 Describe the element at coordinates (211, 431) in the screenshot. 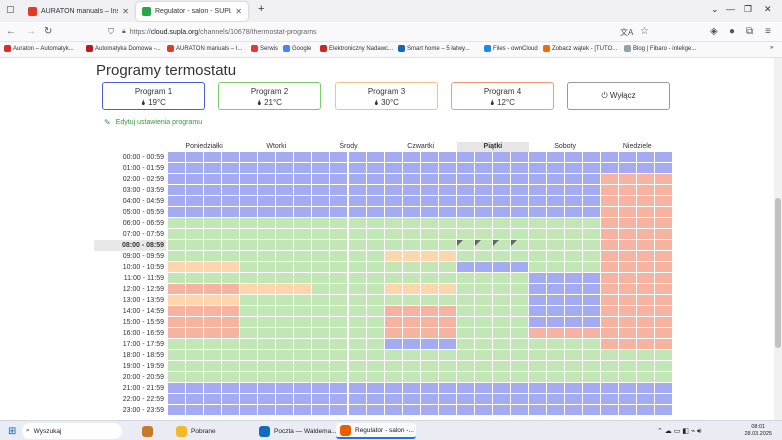

I see `taskbar-app: Pobrane` at that location.